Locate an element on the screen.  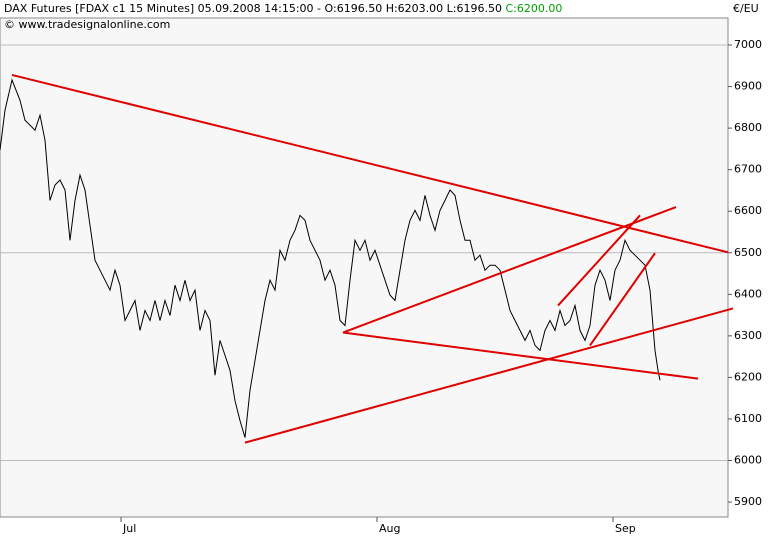
x-tick-label: Jul is located at coordinates (129, 528).